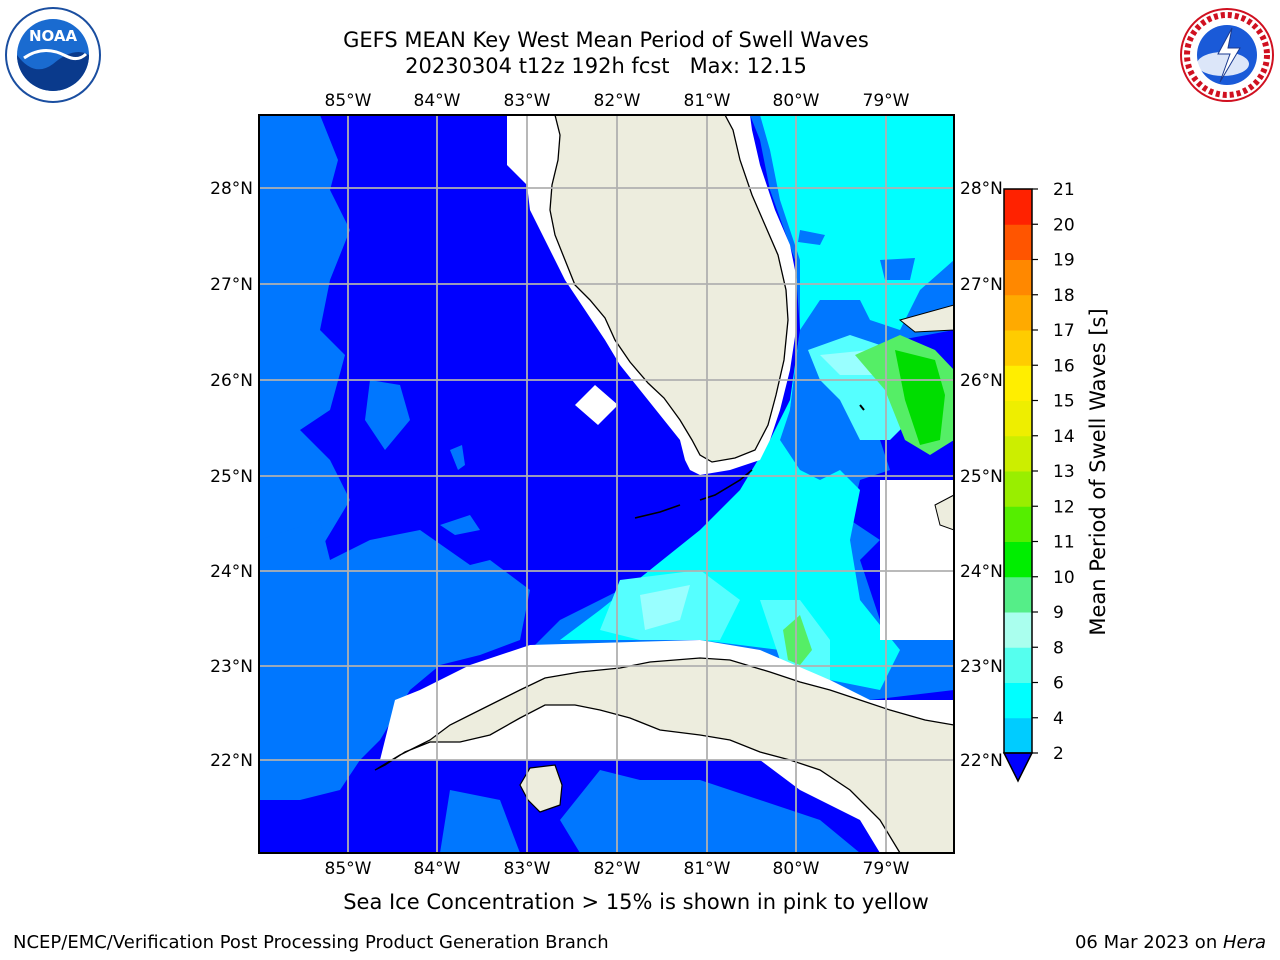 The height and width of the screenshot is (960, 1280). Describe the element at coordinates (1064, 190) in the screenshot. I see `colorbar-tick-label: 21` at that location.